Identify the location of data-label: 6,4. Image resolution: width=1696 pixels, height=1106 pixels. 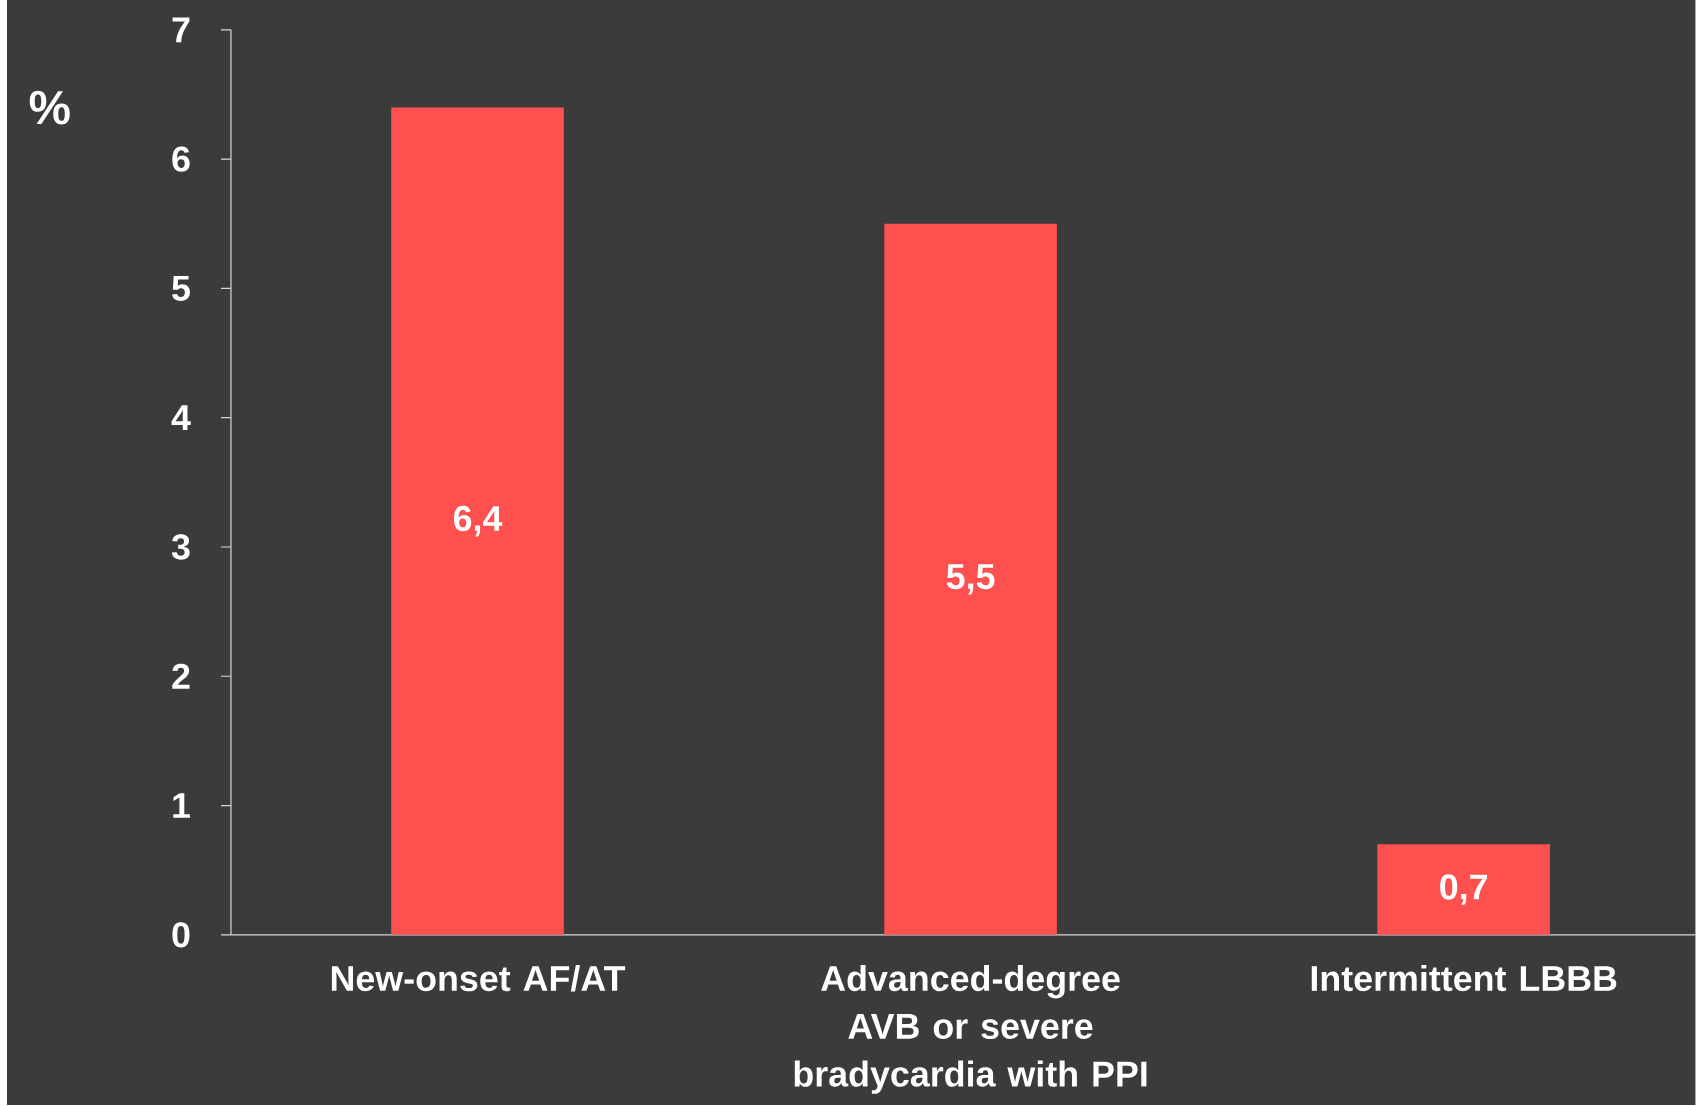
(478, 521).